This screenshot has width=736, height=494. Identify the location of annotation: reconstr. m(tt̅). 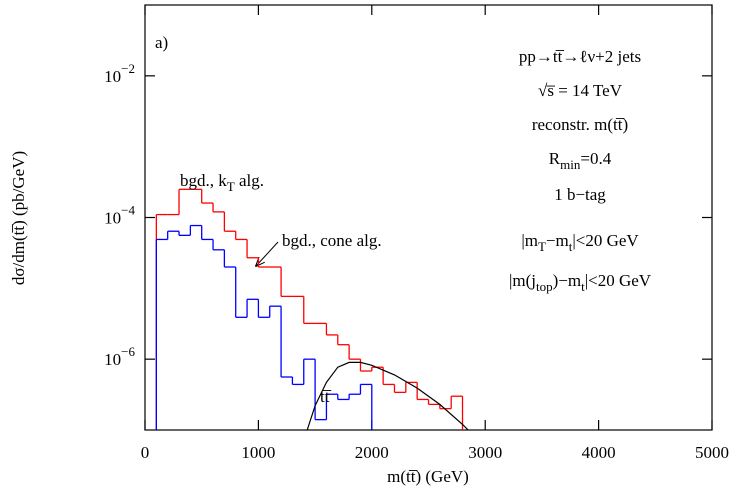
(580, 124).